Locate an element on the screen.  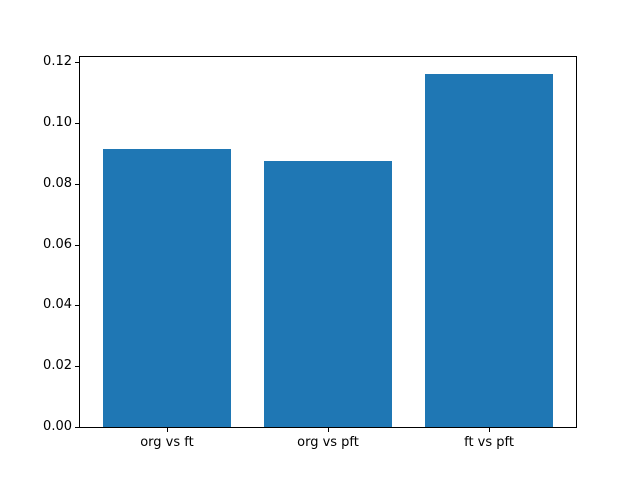
x-tick-label: org vs ft is located at coordinates (167, 442).